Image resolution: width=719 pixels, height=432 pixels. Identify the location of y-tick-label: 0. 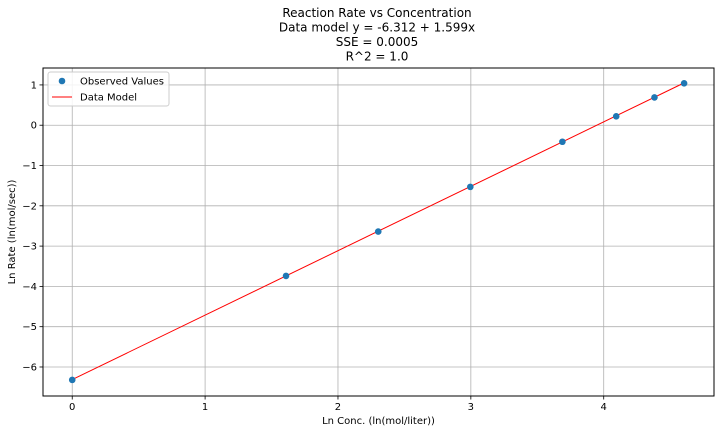
(34, 126).